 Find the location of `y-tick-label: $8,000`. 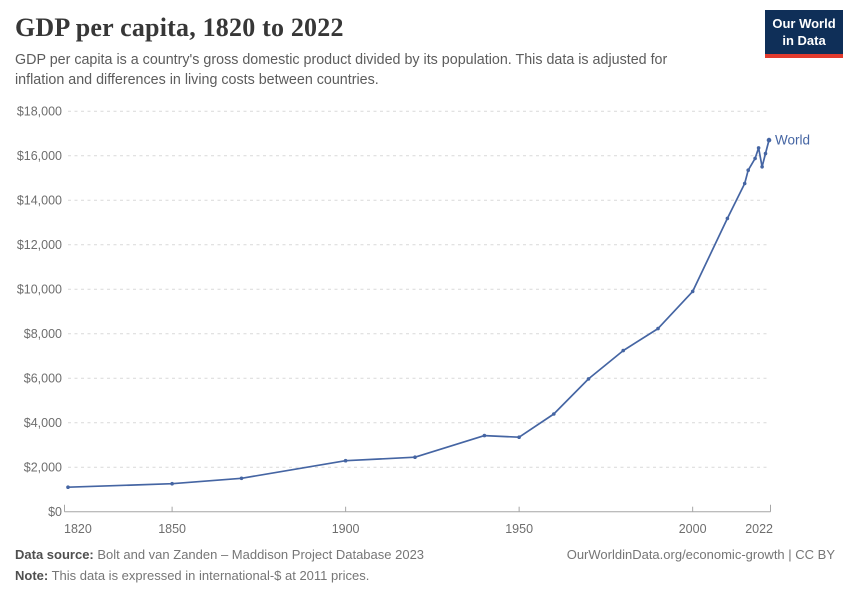

y-tick-label: $8,000 is located at coordinates (43, 334).